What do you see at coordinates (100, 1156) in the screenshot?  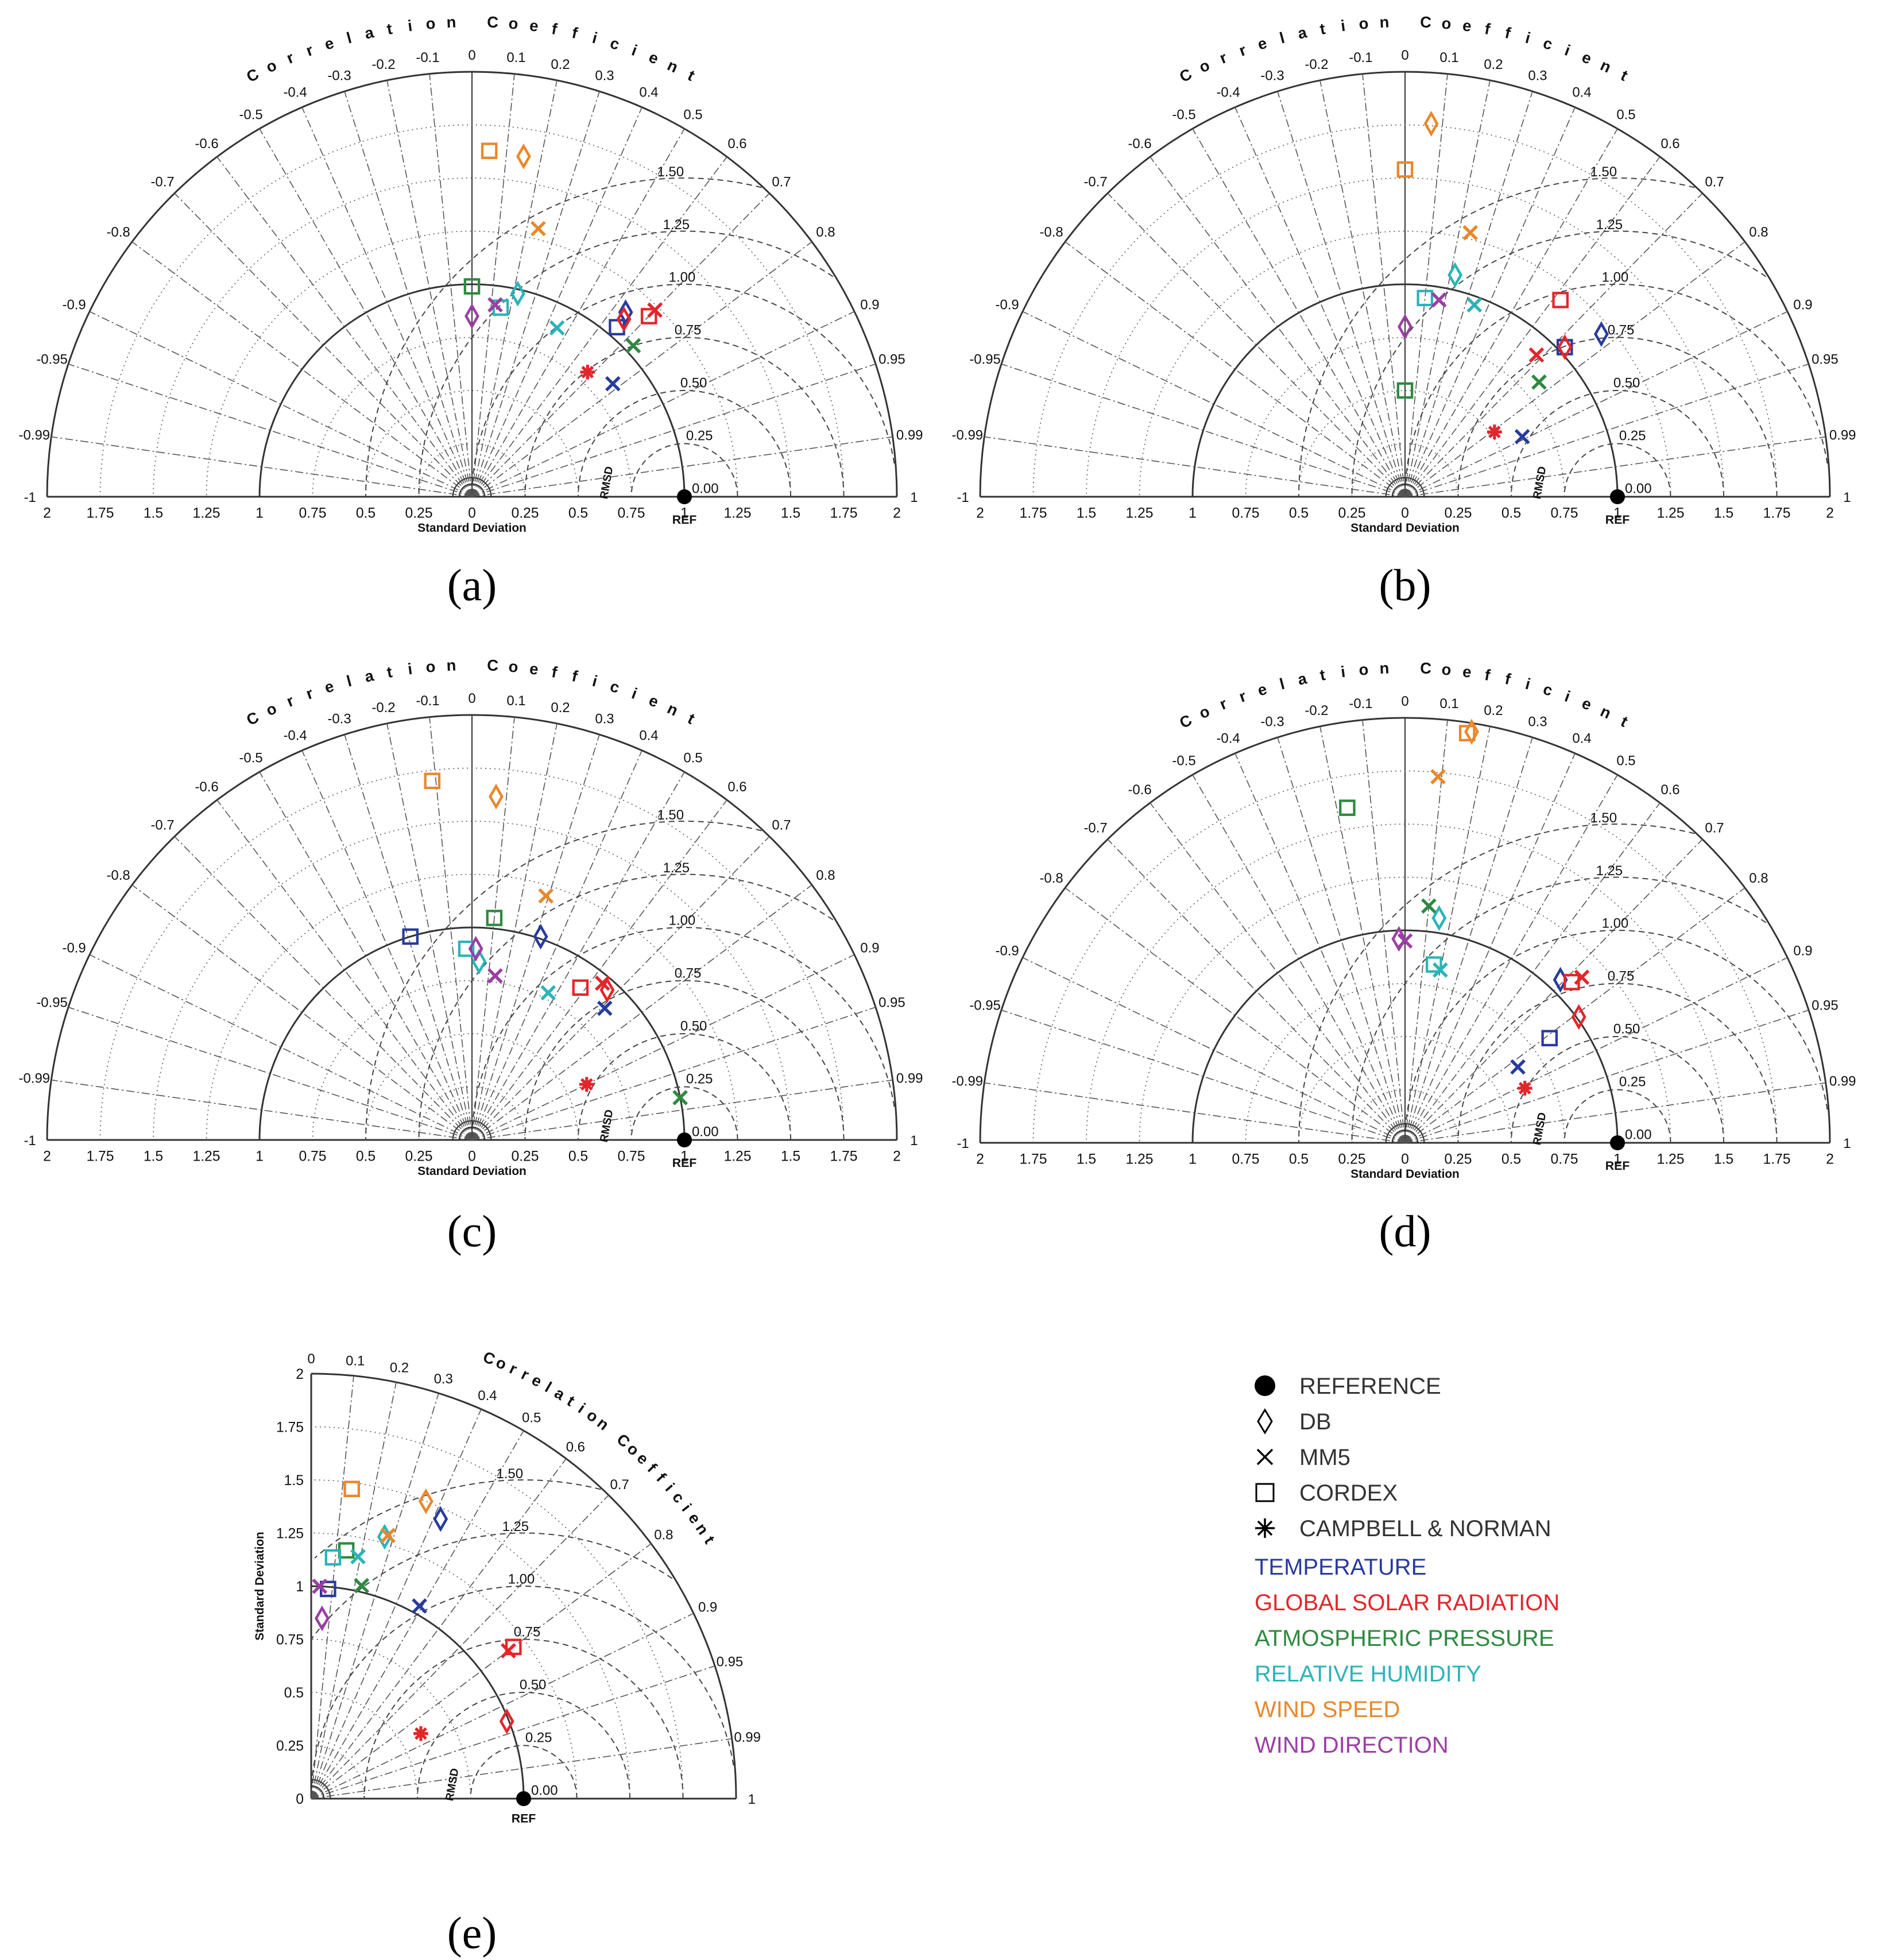 I see `std-tick-label: 1.75` at bounding box center [100, 1156].